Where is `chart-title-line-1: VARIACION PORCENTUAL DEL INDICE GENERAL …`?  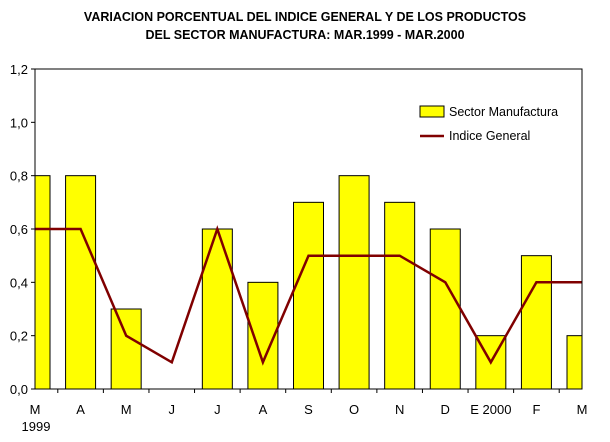
chart-title-line-1: VARIACION PORCENTUAL DEL INDICE GENERAL … is located at coordinates (305, 17).